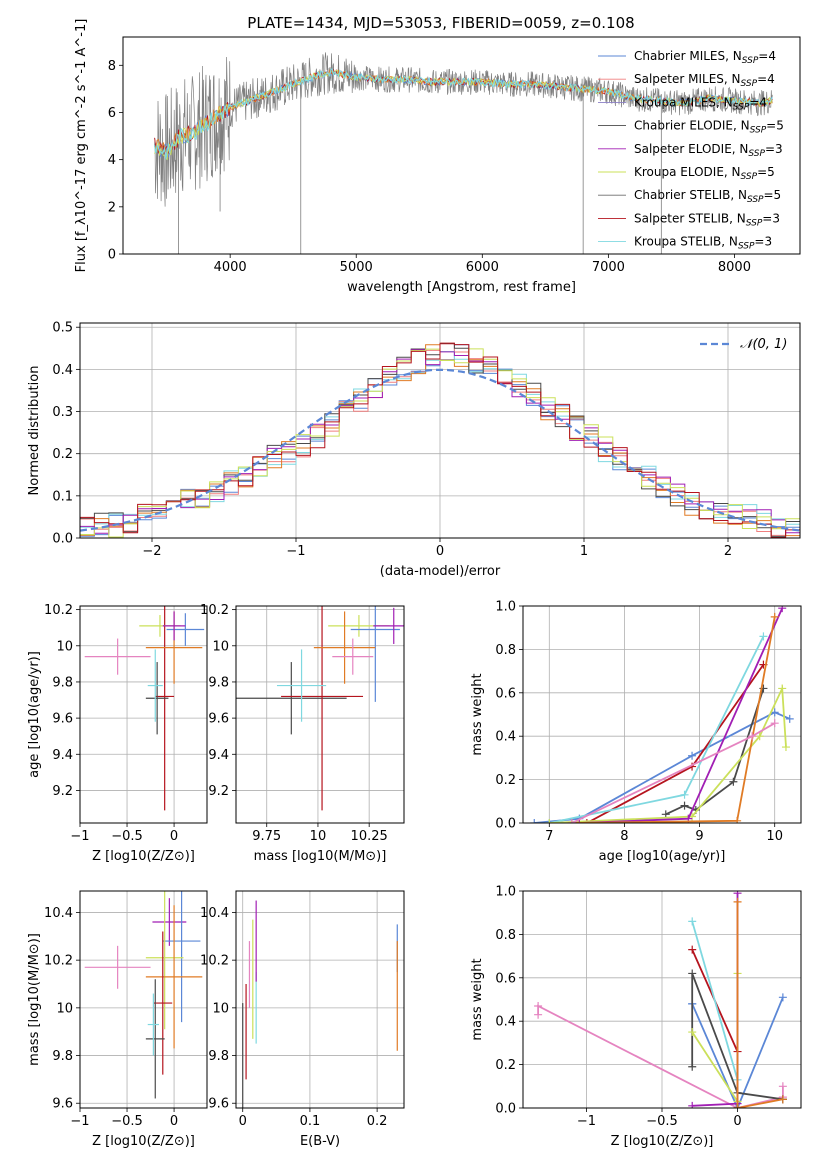 Image resolution: width=819 pixels, height=1170 pixels. Describe the element at coordinates (318, 836) in the screenshot. I see `x-tick-label: 10` at that location.